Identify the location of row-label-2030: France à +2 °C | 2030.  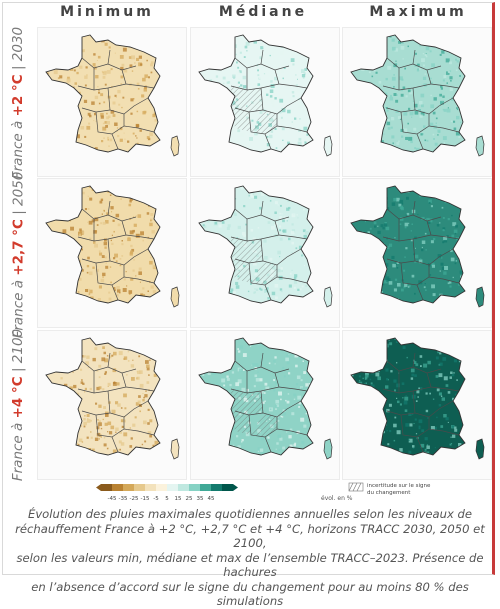
(18, 103).